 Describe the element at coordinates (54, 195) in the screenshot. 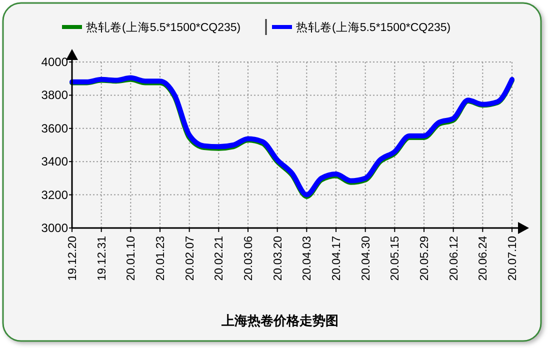

I see `y-tick-label: 3200` at that location.